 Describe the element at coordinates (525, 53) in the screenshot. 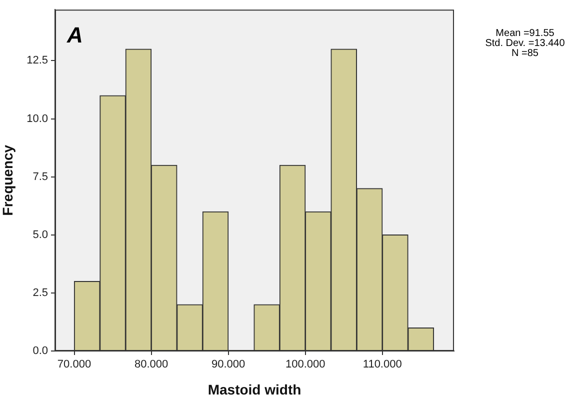

I see `text: N =85` at that location.